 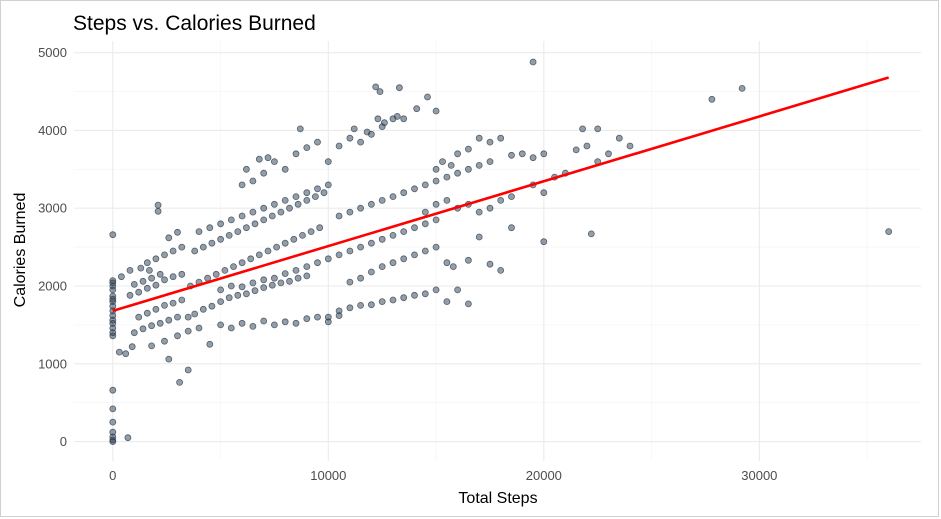 I want to click on chart-title: Steps vs. Calories Burned, so click(x=194, y=23).